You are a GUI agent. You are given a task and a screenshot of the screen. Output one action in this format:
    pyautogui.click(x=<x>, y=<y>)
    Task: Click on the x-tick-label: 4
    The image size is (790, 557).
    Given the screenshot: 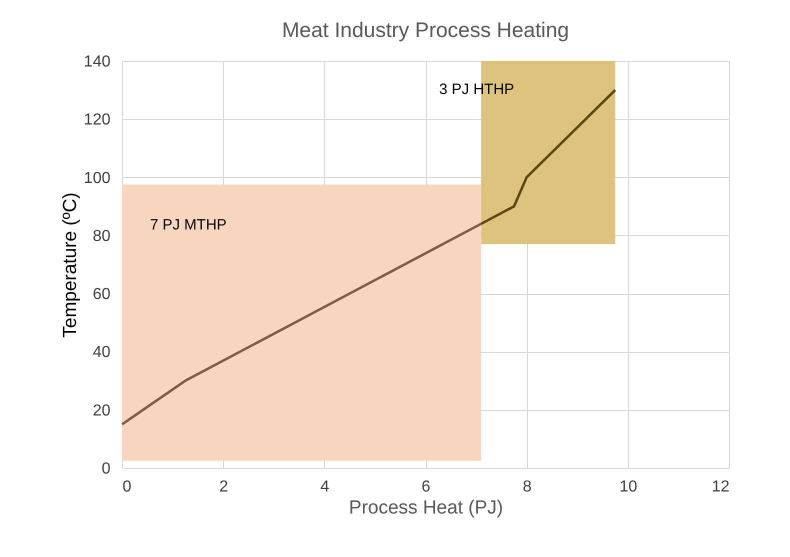 What is the action you would take?
    pyautogui.click(x=325, y=487)
    